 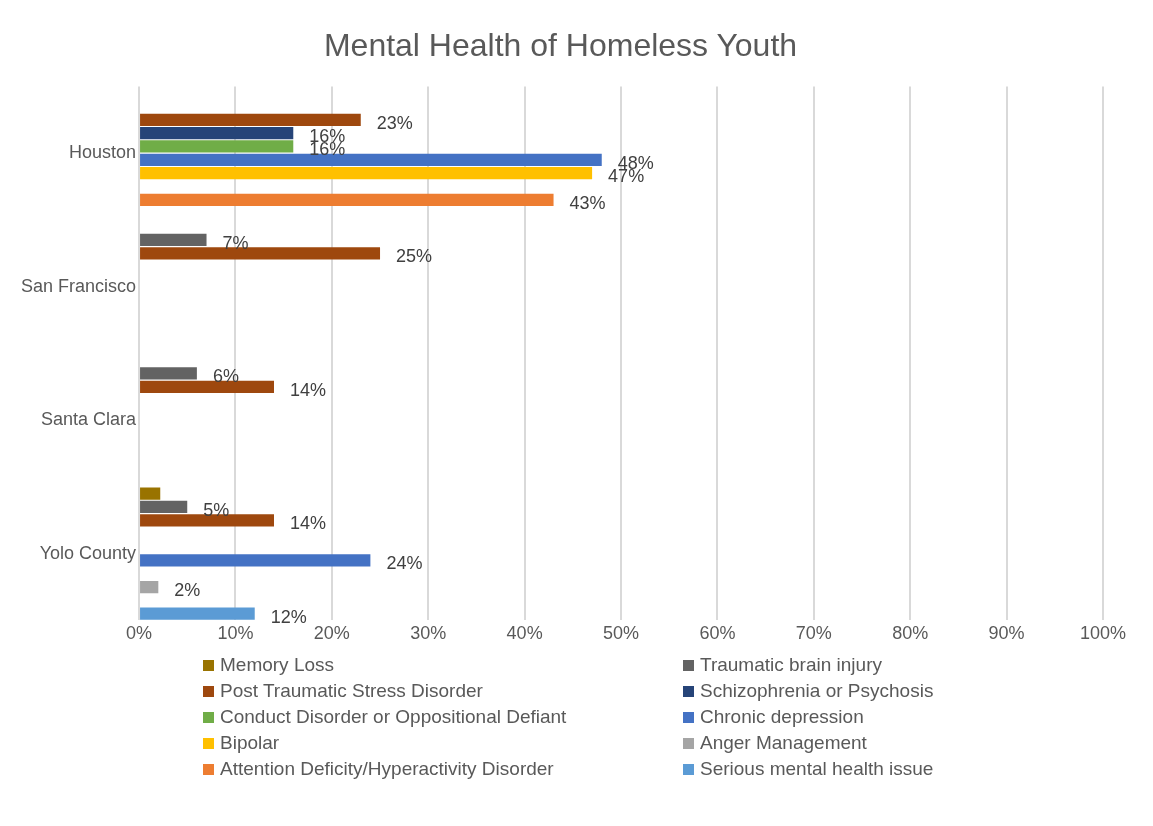 I want to click on x-tick-label: 30%, so click(x=428, y=633).